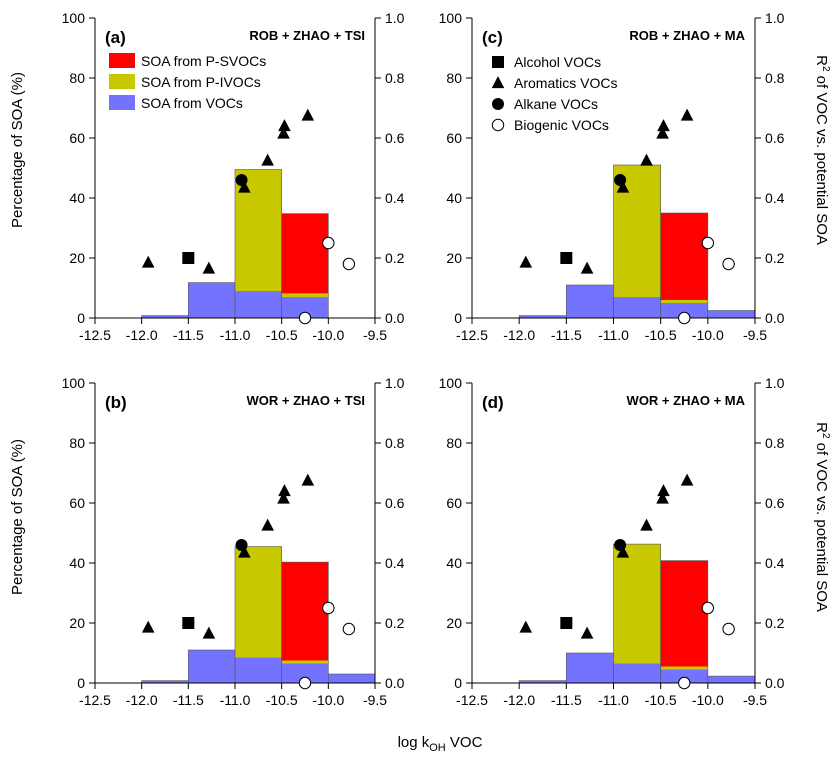 This screenshot has height=760, width=838. I want to click on x-tick-label-d-5: -10.0, so click(708, 700).